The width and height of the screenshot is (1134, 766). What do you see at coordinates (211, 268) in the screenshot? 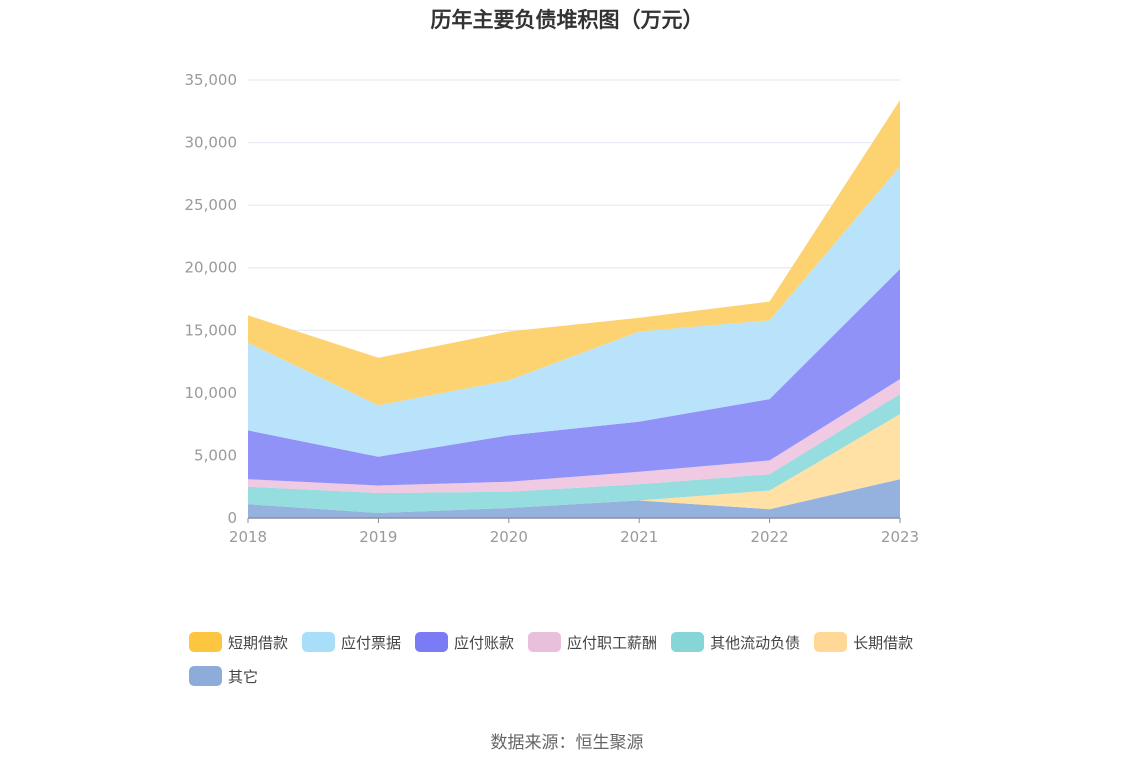
I see `y-tick-label: 20,000` at bounding box center [211, 268].